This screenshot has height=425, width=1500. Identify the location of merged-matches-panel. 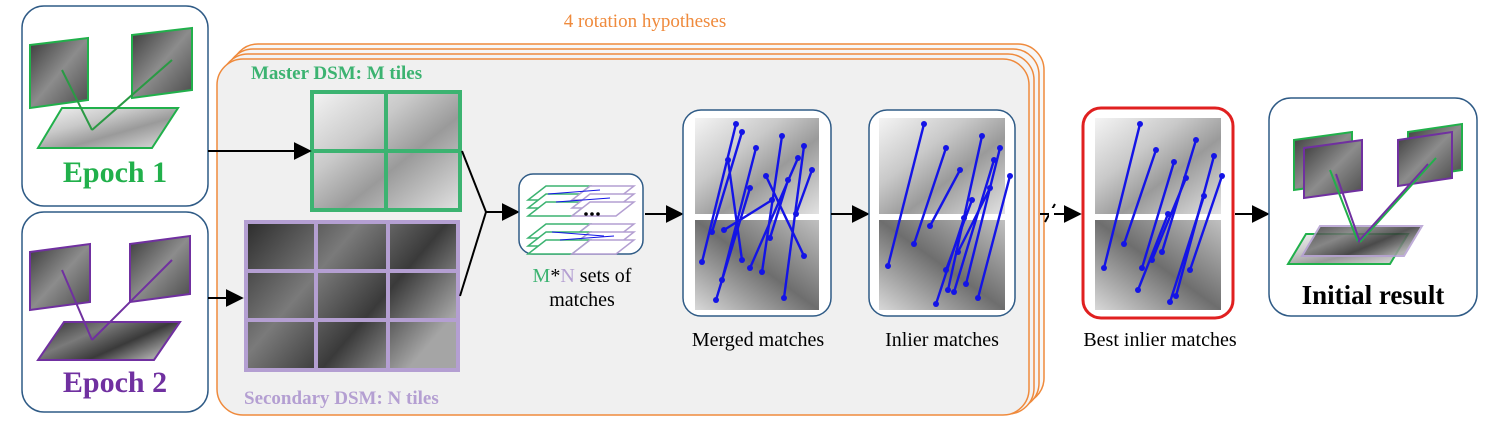
(757, 213).